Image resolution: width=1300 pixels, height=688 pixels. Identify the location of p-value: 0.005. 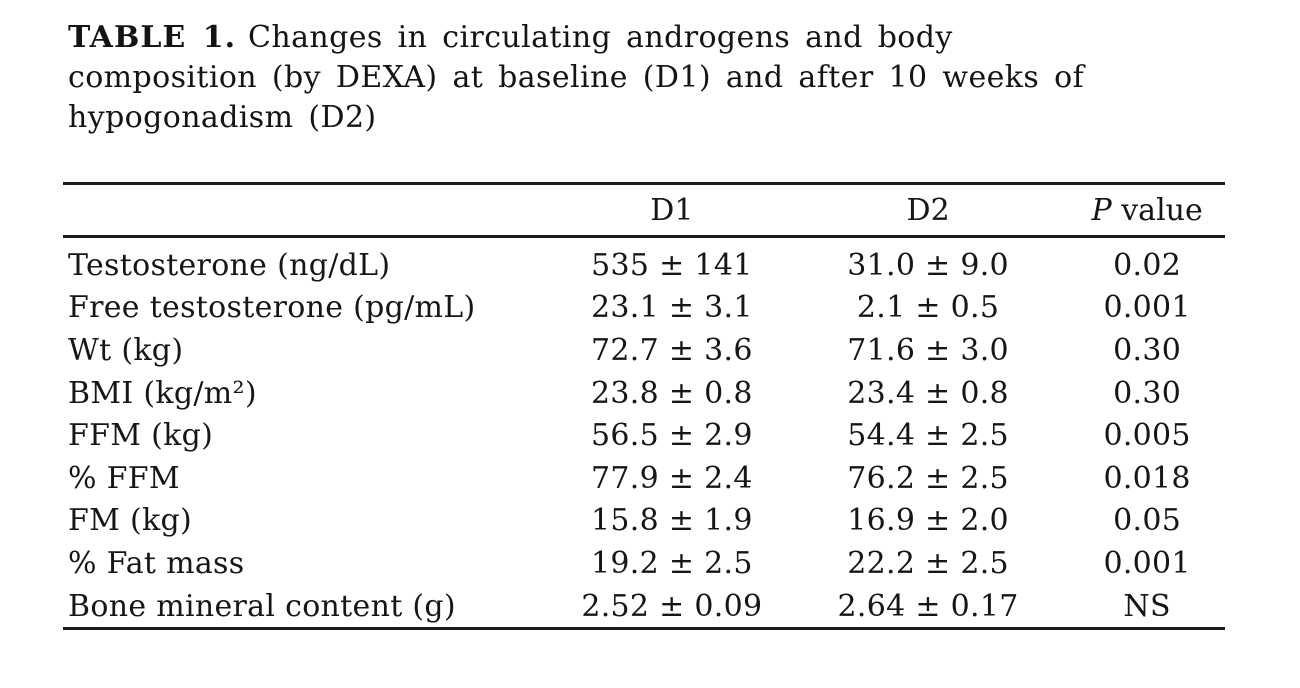
(1147, 436).